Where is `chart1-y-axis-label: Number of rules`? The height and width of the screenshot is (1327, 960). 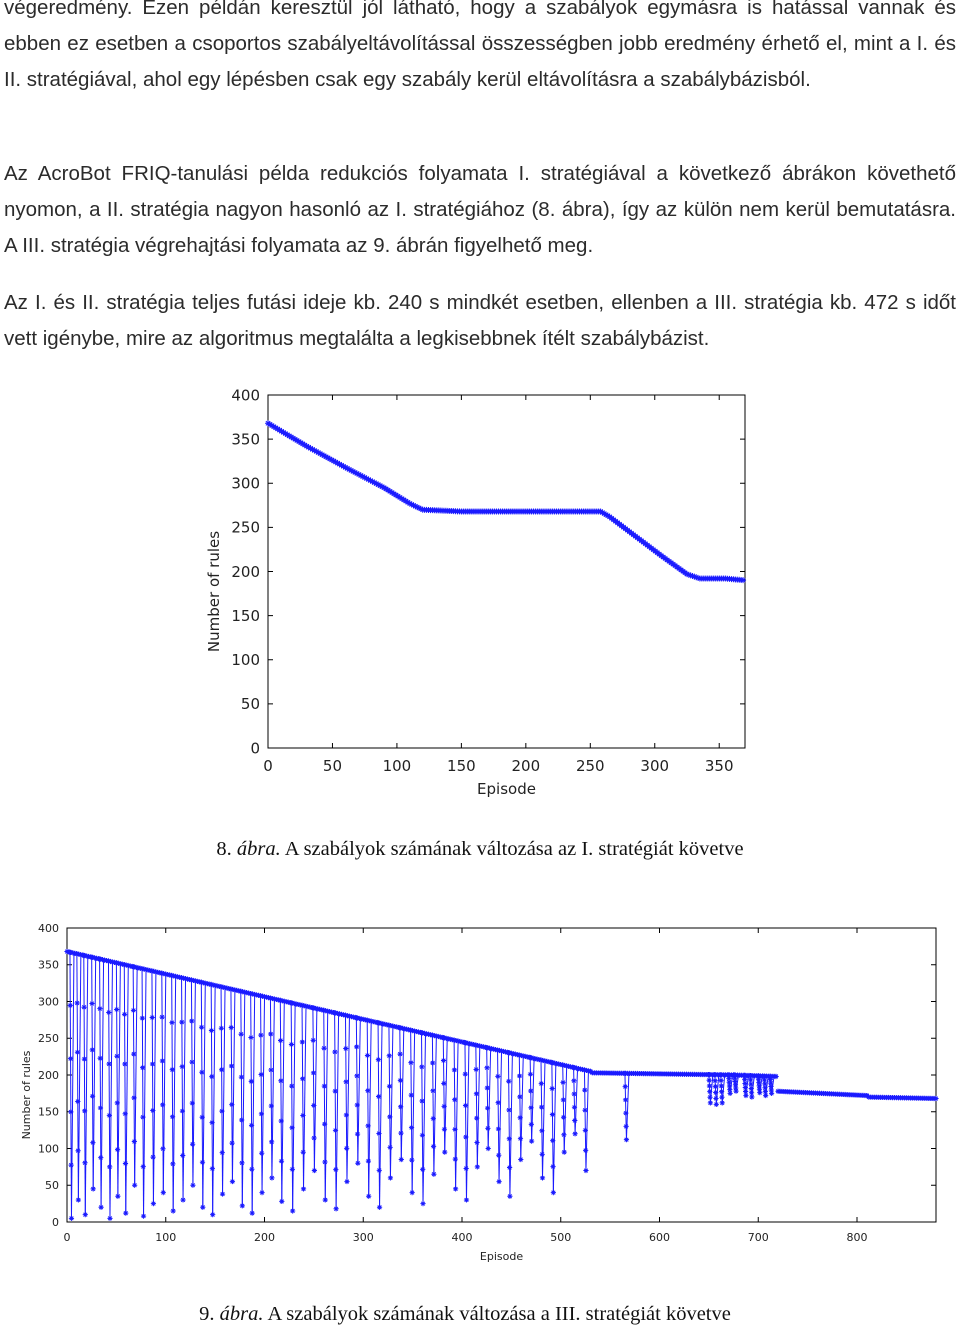
chart1-y-axis-label: Number of rules is located at coordinates (214, 591).